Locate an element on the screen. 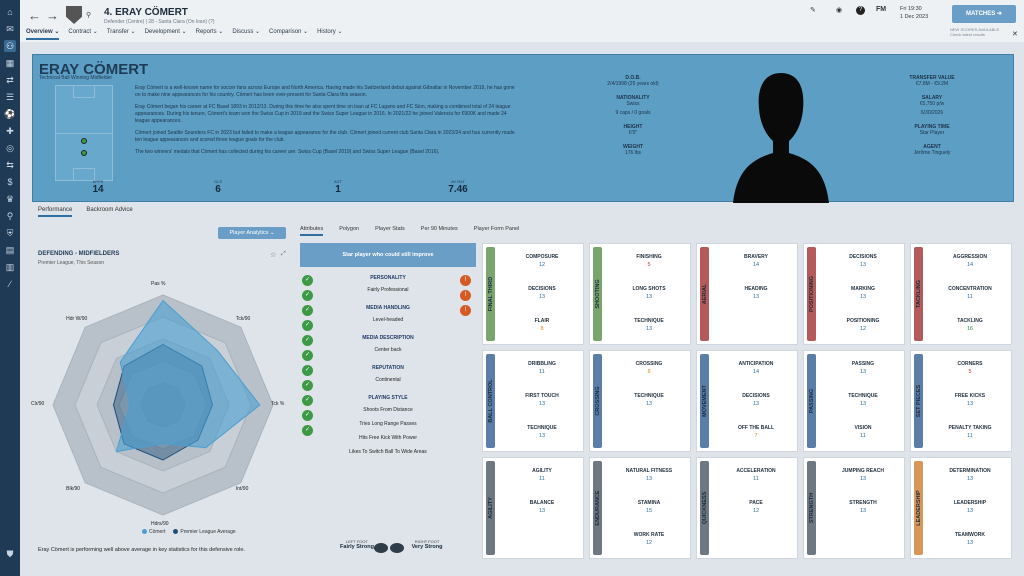 This screenshot has height=576, width=1024. trait-icon-1: ✓ is located at coordinates (307, 280).